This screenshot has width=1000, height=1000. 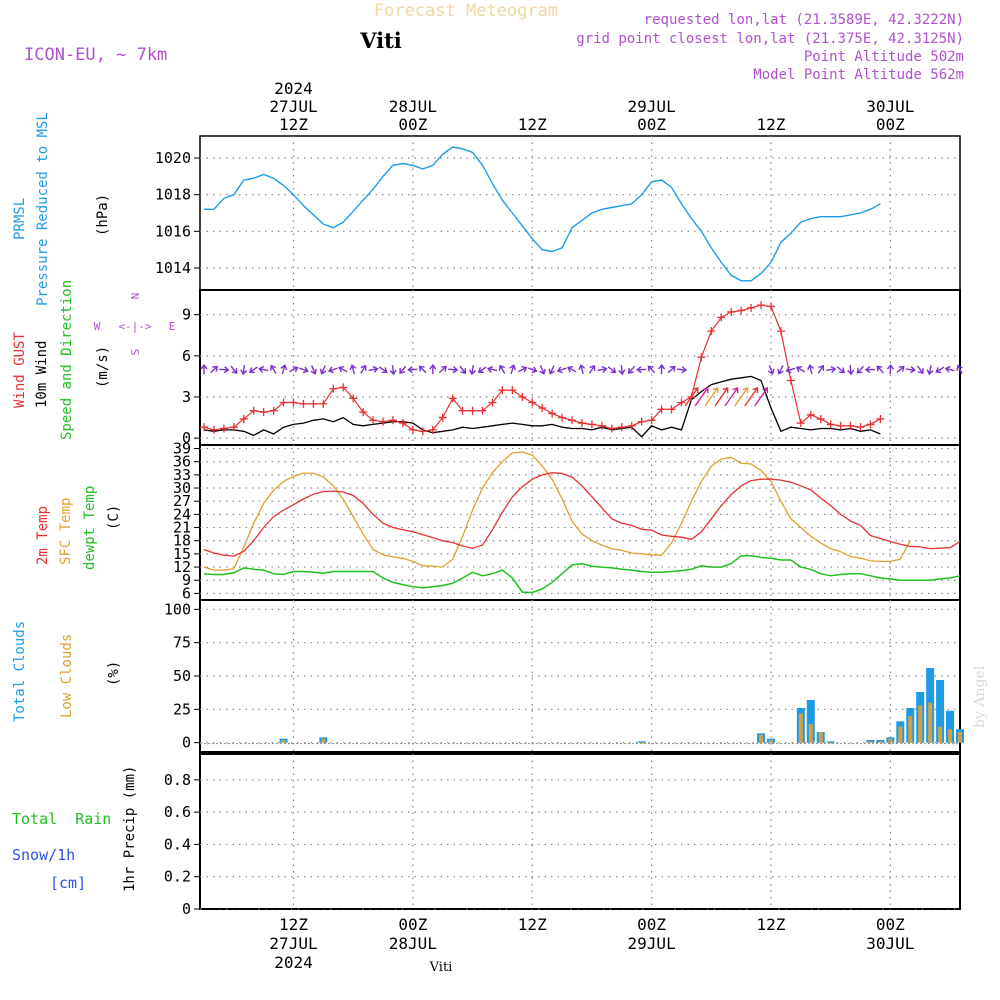 What do you see at coordinates (182, 488) in the screenshot?
I see `temp-tick-label: 30` at bounding box center [182, 488].